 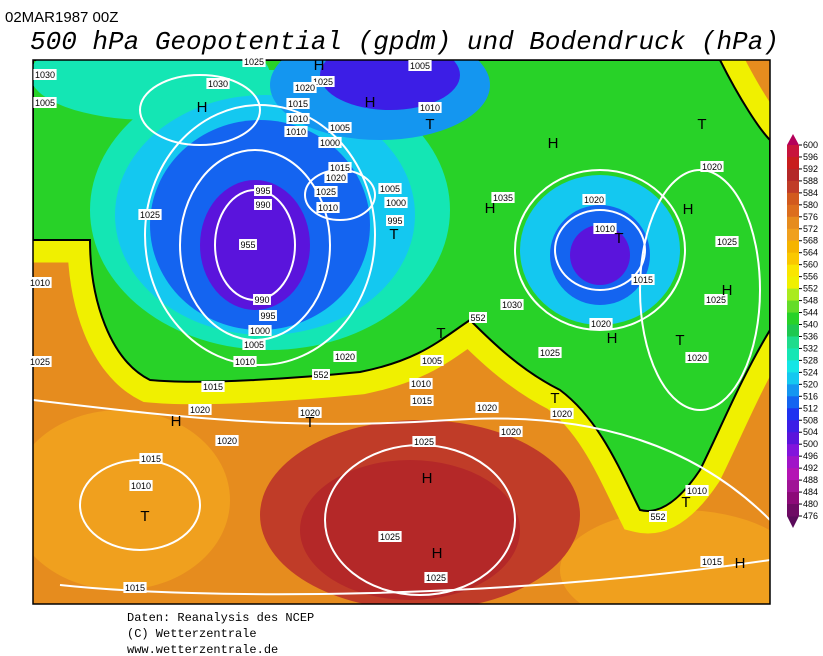 What do you see at coordinates (810, 360) in the screenshot?
I see `colorbar-label: 528` at bounding box center [810, 360].